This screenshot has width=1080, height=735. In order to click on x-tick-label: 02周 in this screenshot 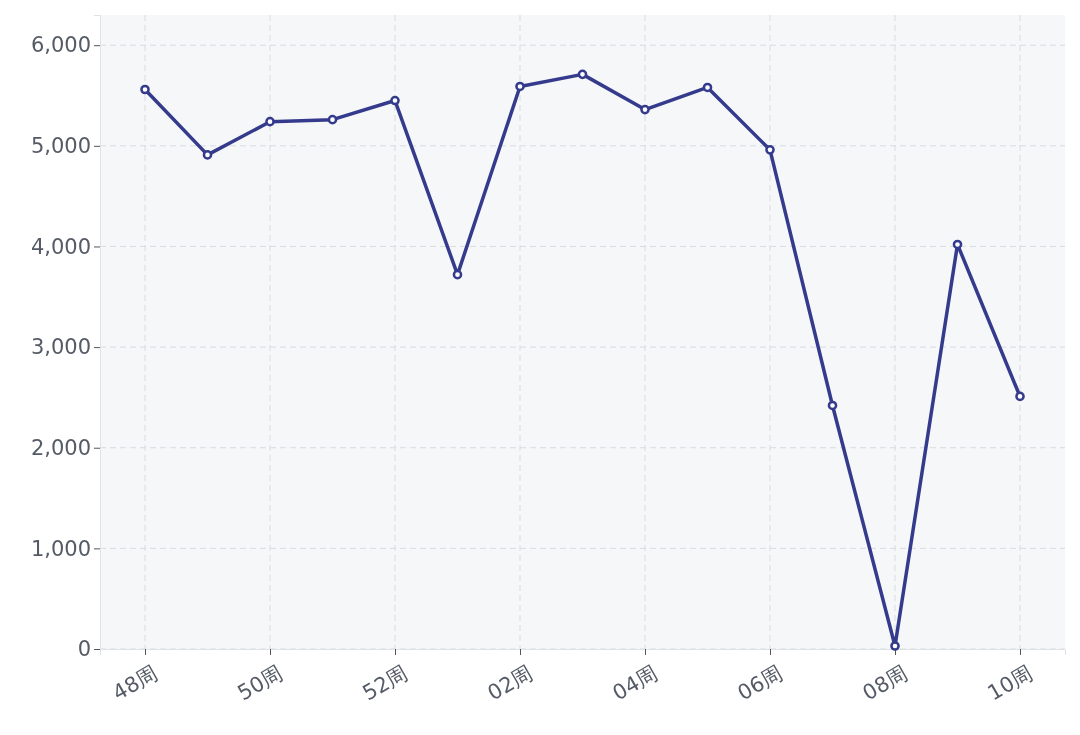, I will do `click(510, 683)`.